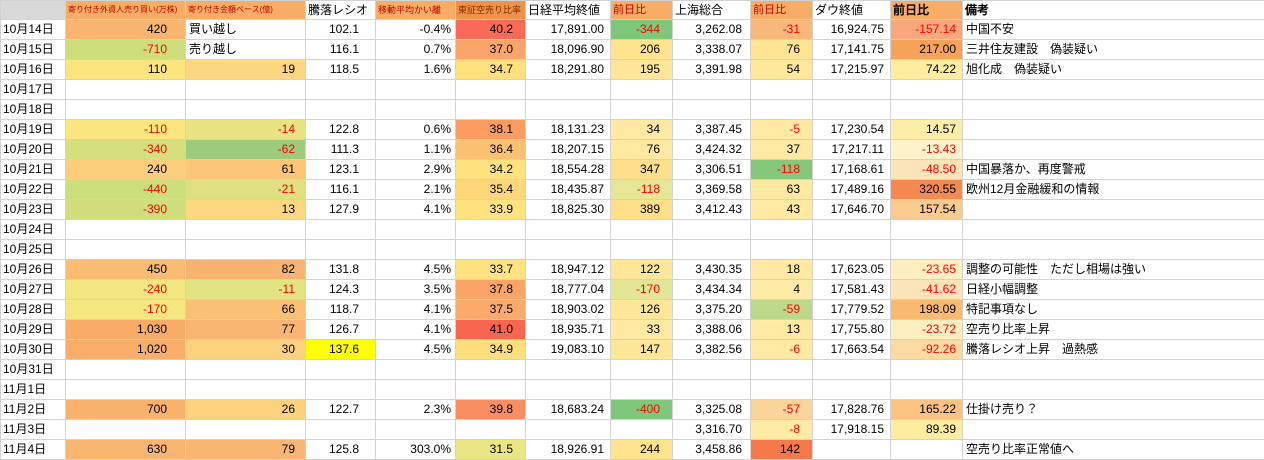 The width and height of the screenshot is (1264, 460). I want to click on cell-toraku: 122.8, so click(341, 130).